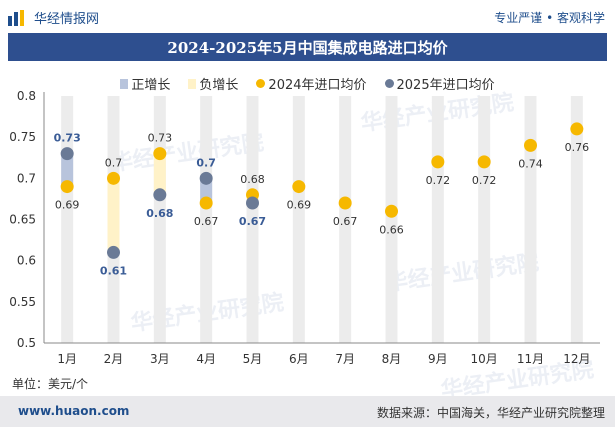 The image size is (615, 427). Describe the element at coordinates (445, 85) in the screenshot. I see `legend-label-2025: 2025年进口均价` at that location.